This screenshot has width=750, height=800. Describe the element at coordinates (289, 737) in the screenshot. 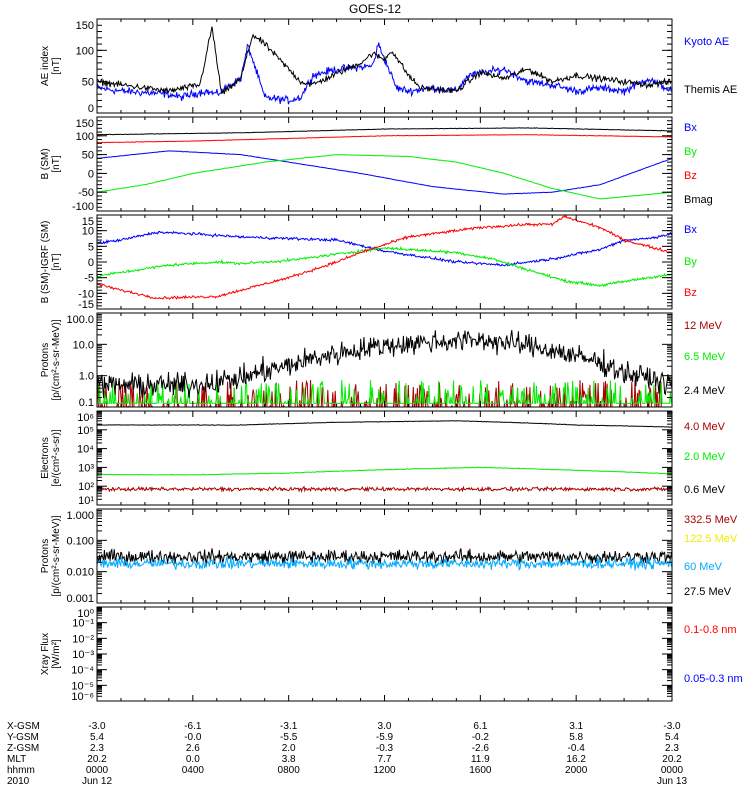

I see `ephemeris-value: -5.5` at that location.